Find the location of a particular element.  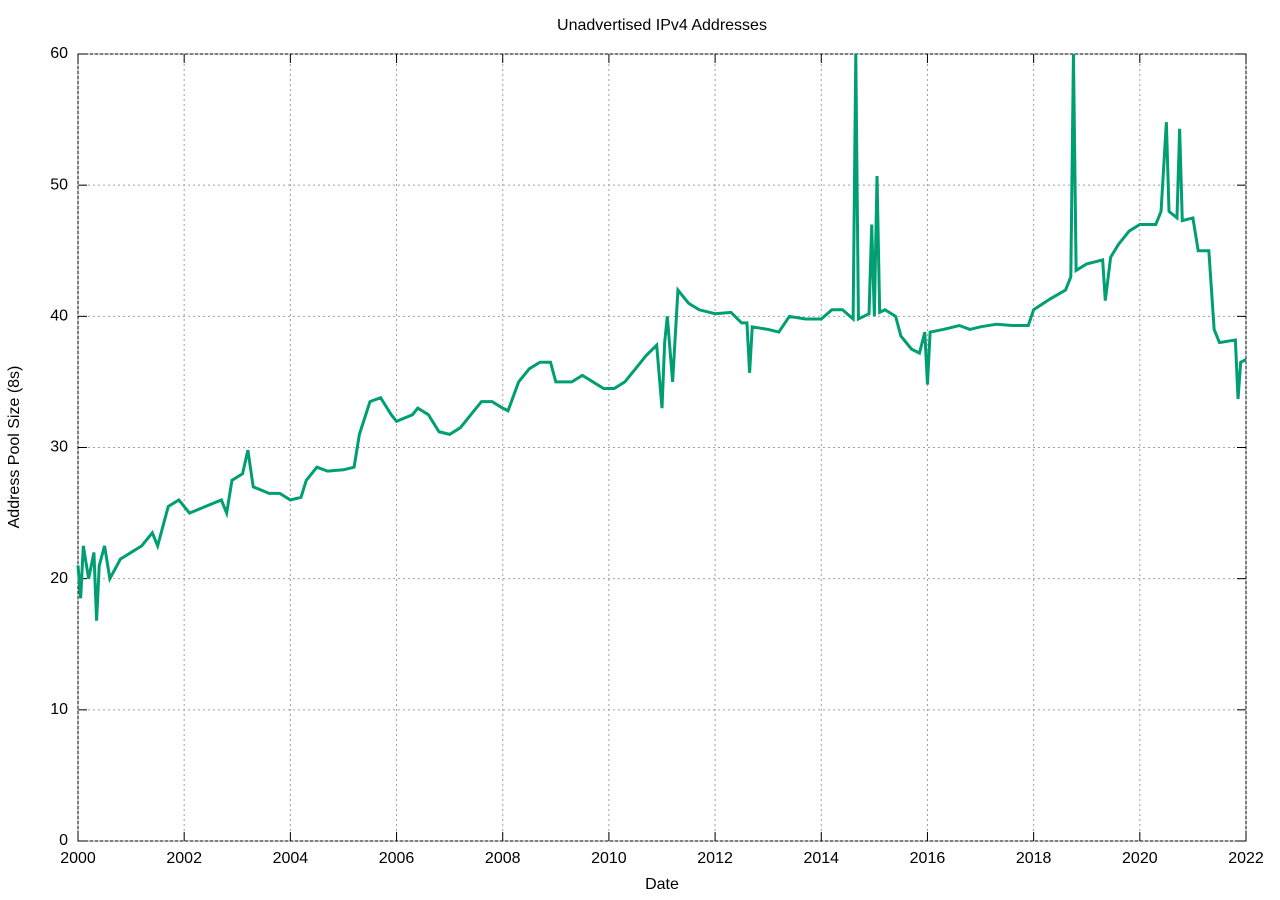

x-axis-label: Date is located at coordinates (662, 884).